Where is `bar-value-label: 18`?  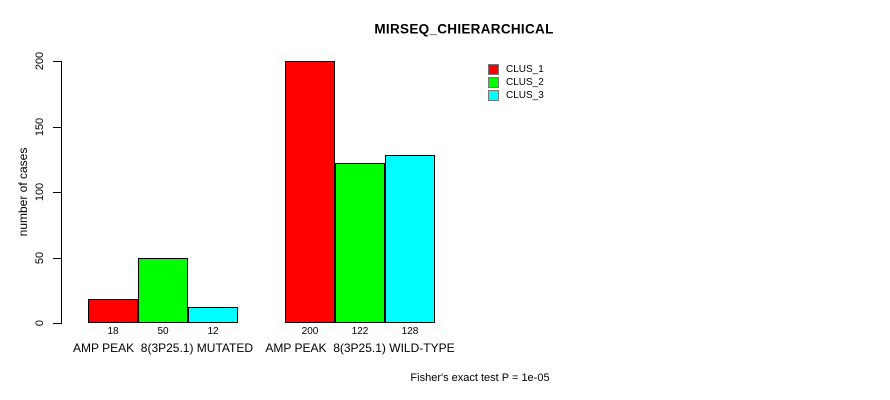 bar-value-label: 18 is located at coordinates (113, 331).